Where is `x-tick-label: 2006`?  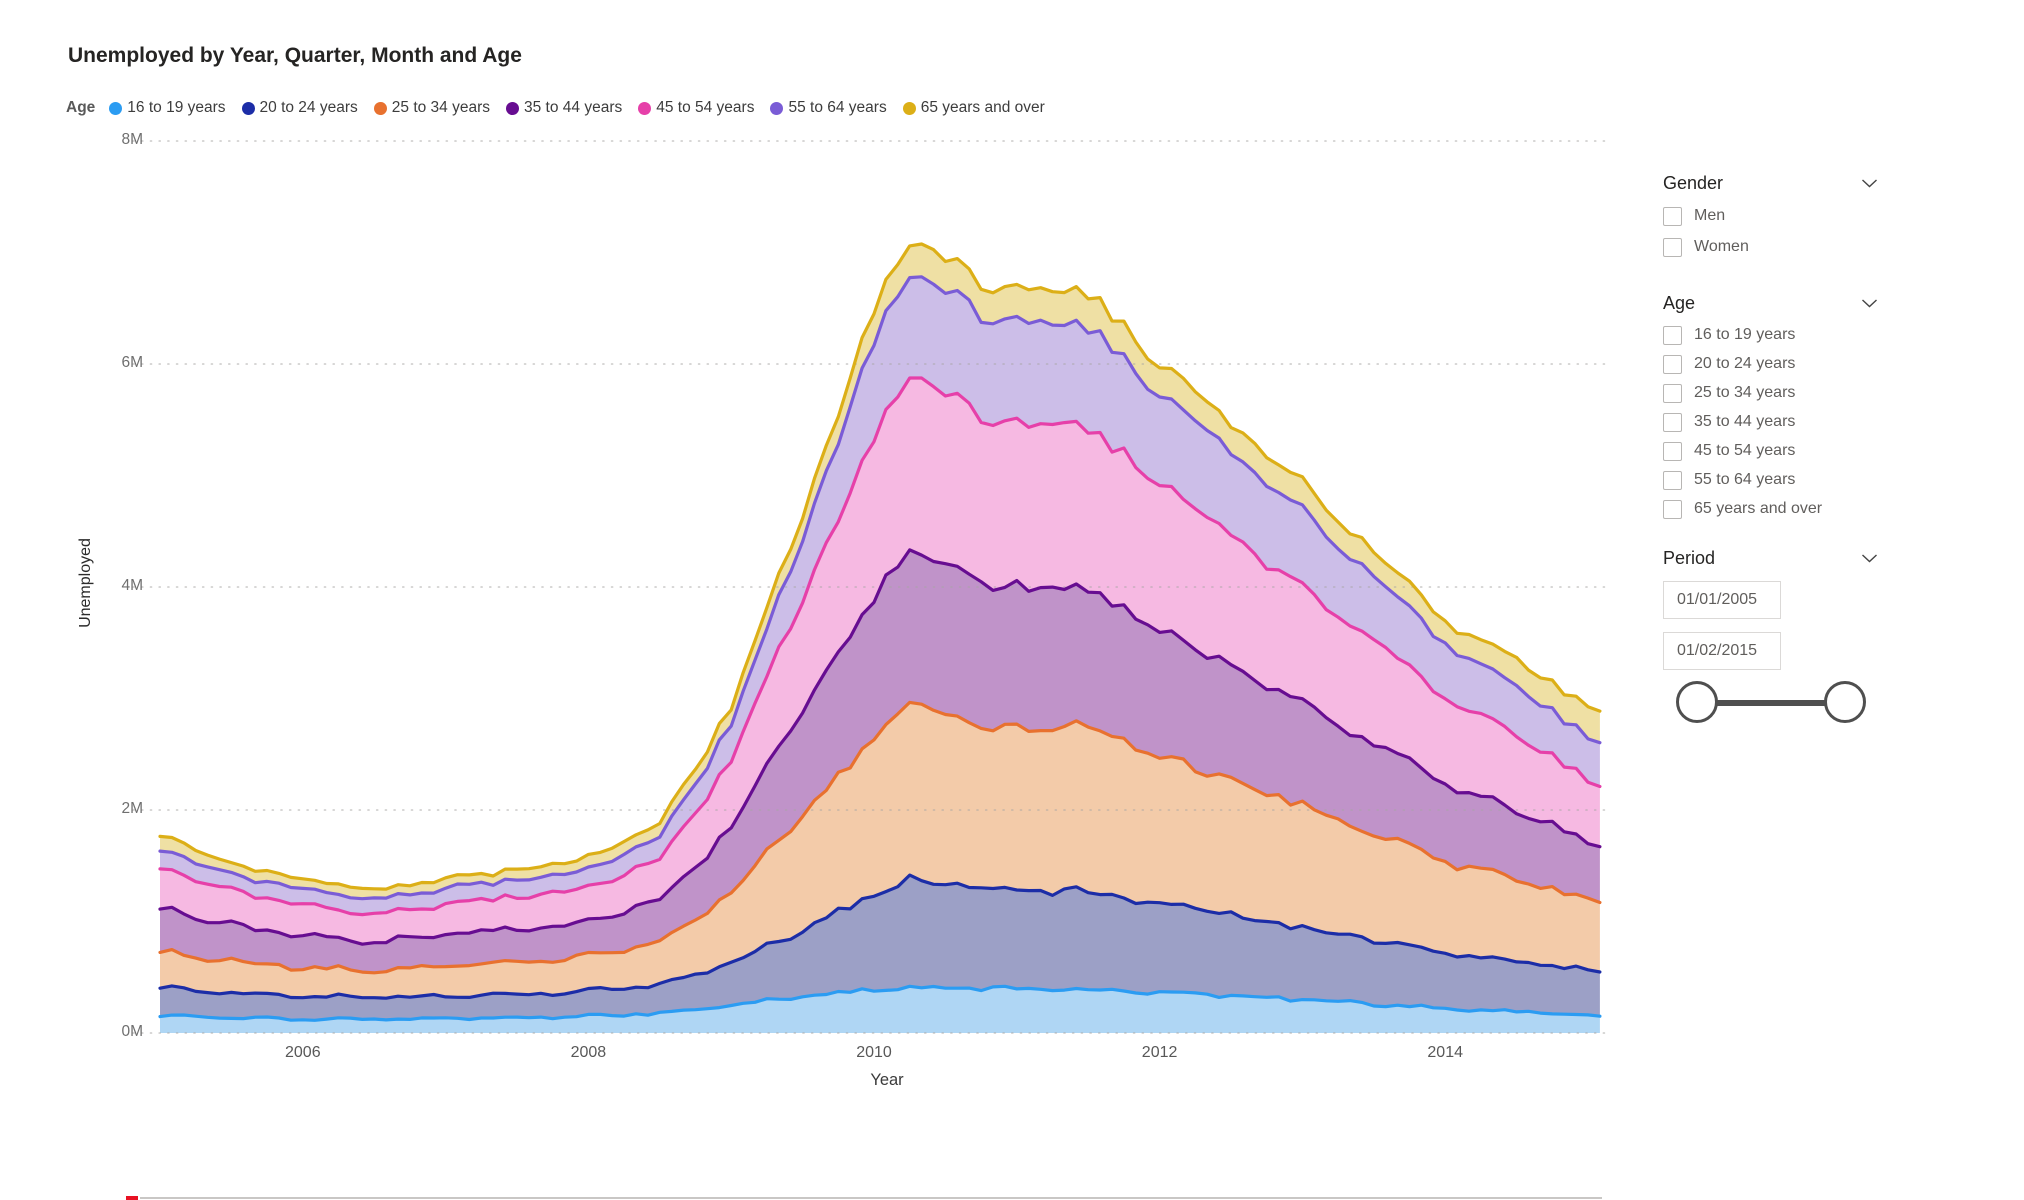 x-tick-label: 2006 is located at coordinates (303, 1052).